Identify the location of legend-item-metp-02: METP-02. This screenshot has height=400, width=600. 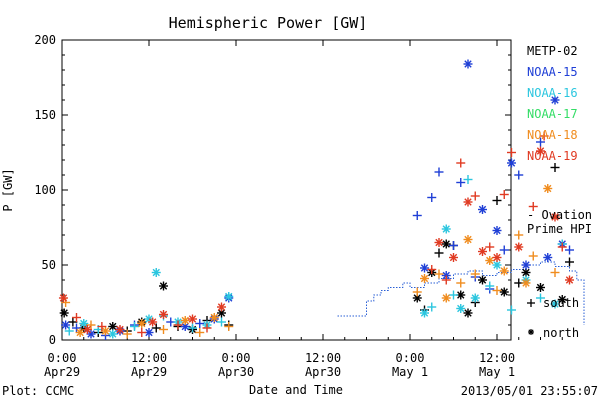
(552, 51).